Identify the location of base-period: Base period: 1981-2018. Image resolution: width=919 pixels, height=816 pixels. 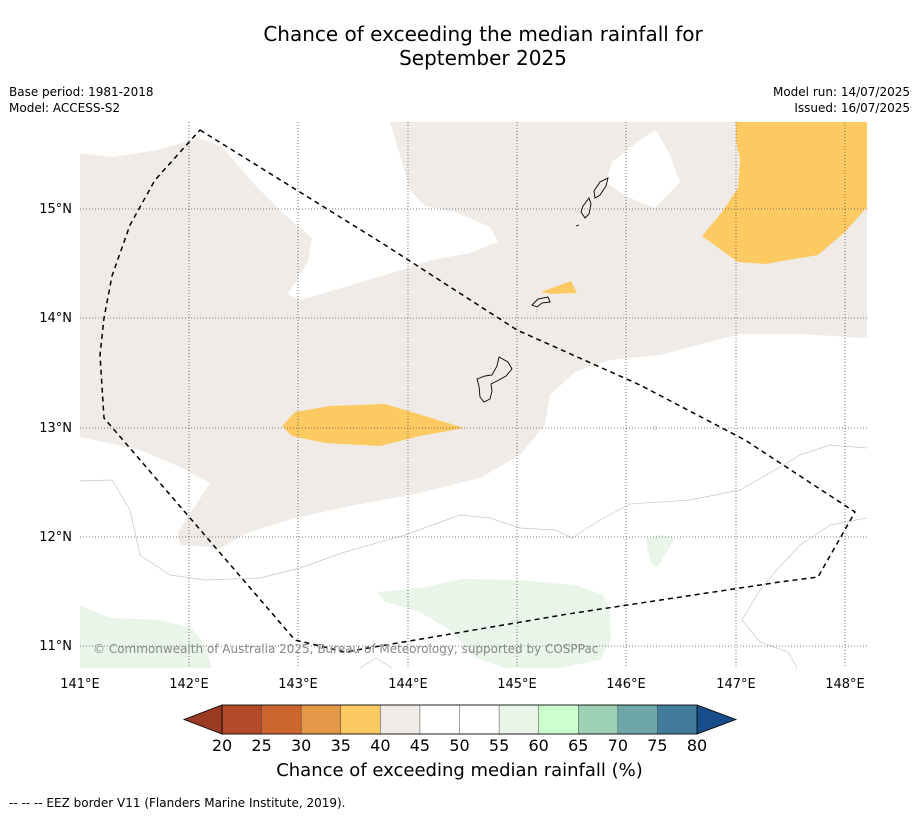
(81, 92).